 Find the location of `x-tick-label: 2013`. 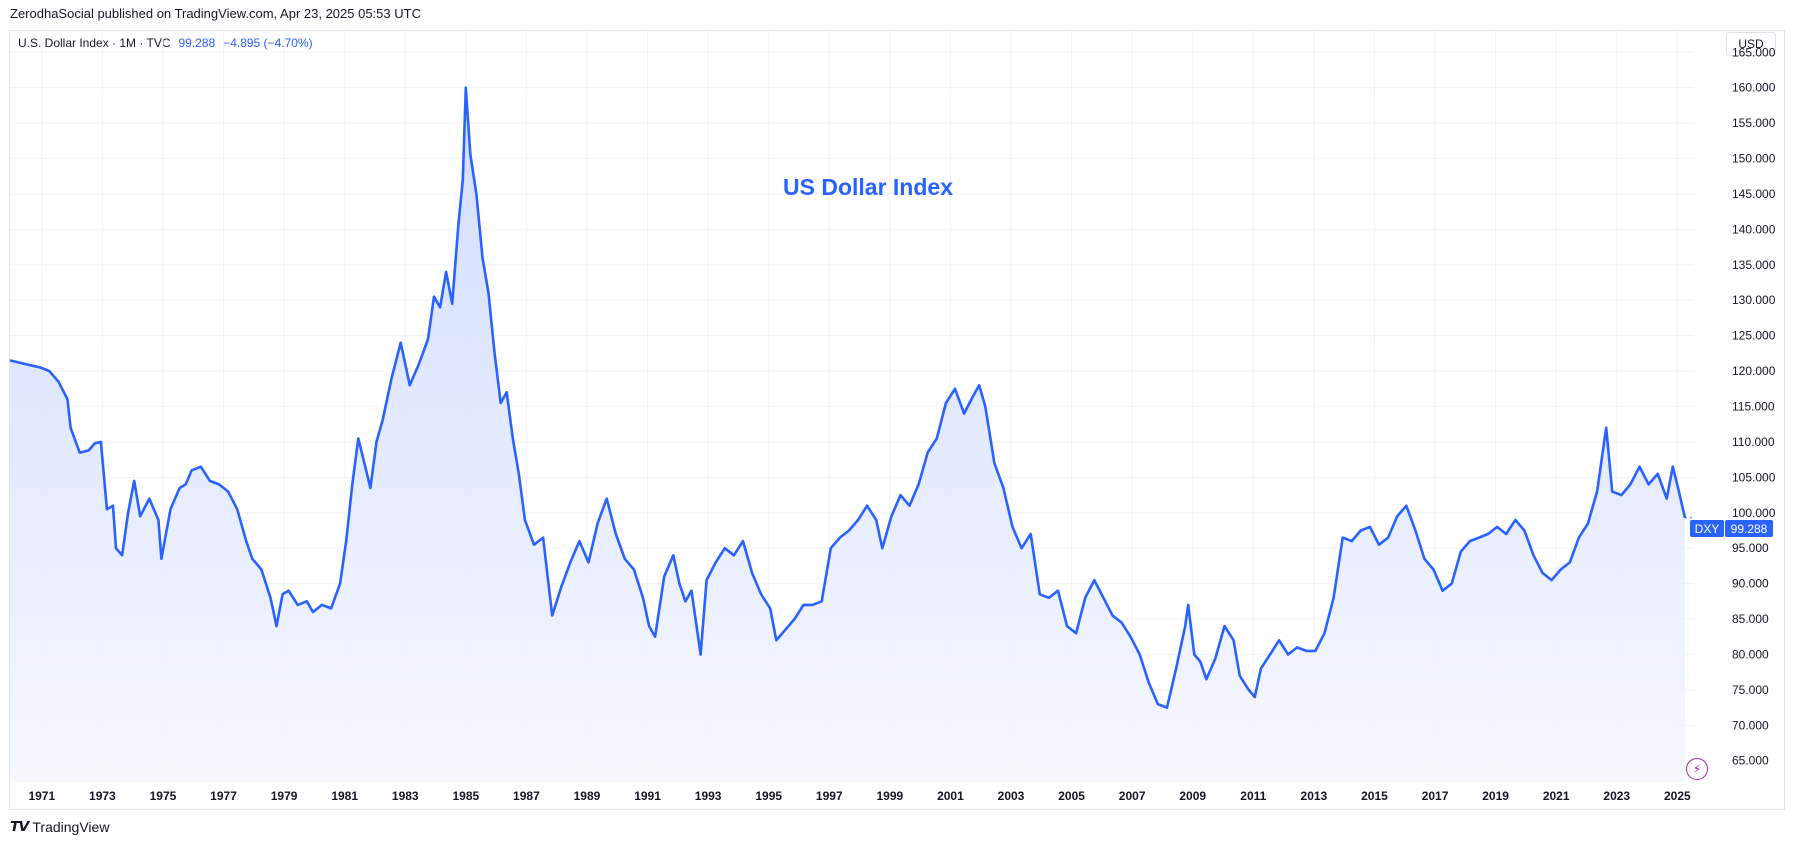

x-tick-label: 2013 is located at coordinates (1314, 796).